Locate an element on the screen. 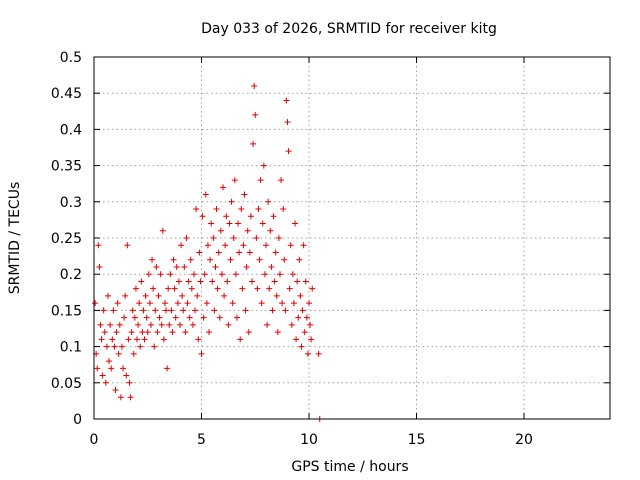  y-tick-label: 0.1 is located at coordinates (71, 348).